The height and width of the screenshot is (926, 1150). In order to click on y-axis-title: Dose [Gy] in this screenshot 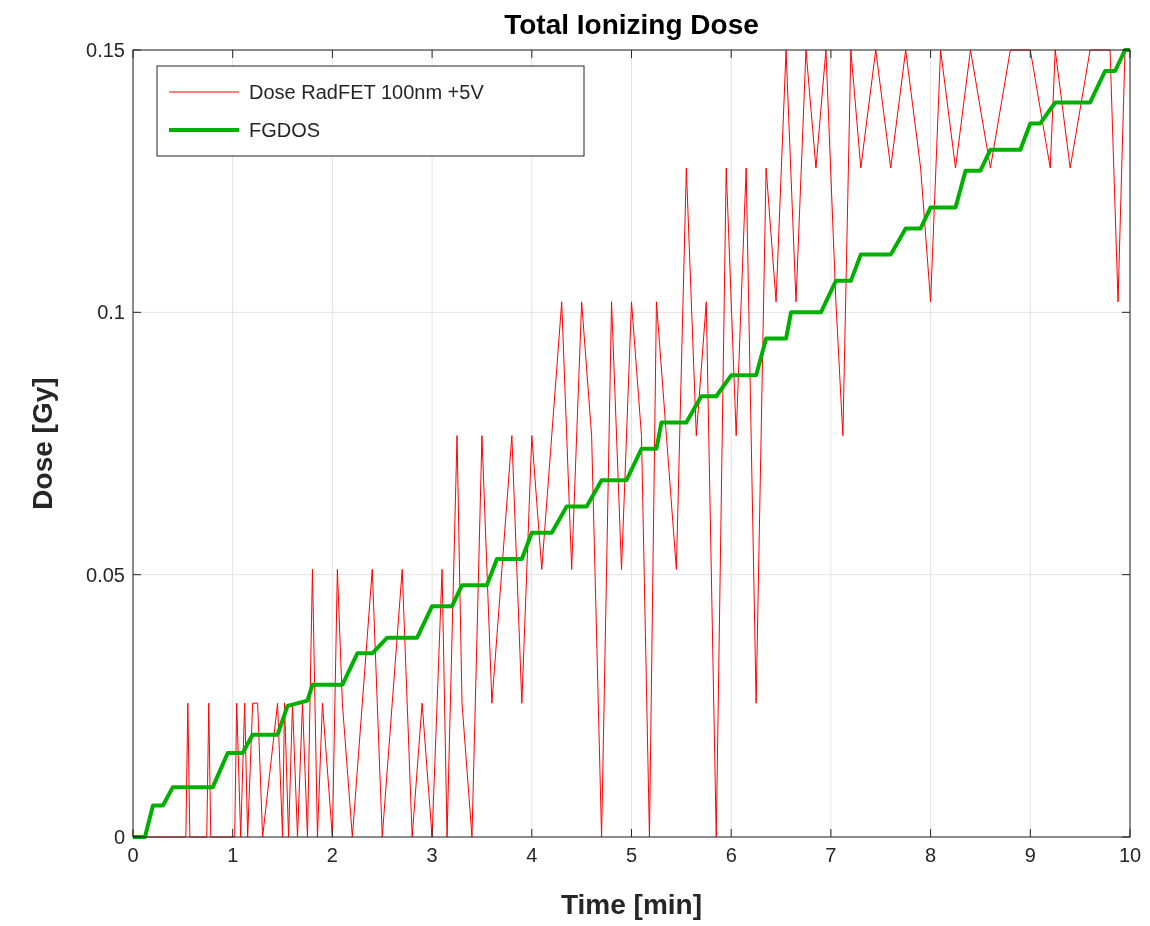, I will do `click(42, 443)`.